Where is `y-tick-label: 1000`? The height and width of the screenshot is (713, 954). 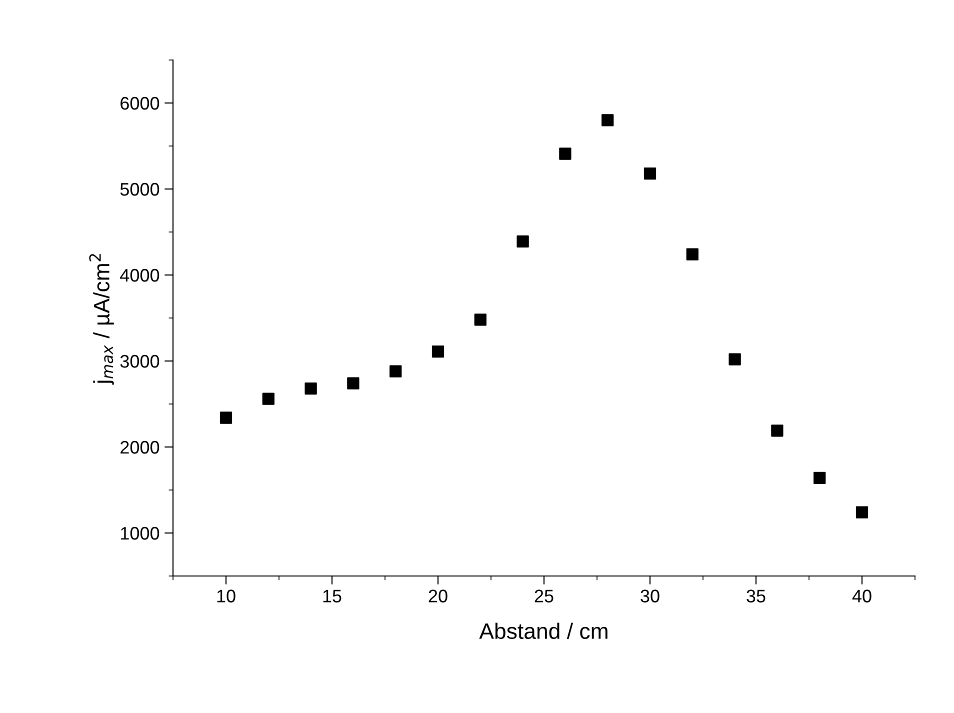
y-tick-label: 1000 is located at coordinates (140, 533).